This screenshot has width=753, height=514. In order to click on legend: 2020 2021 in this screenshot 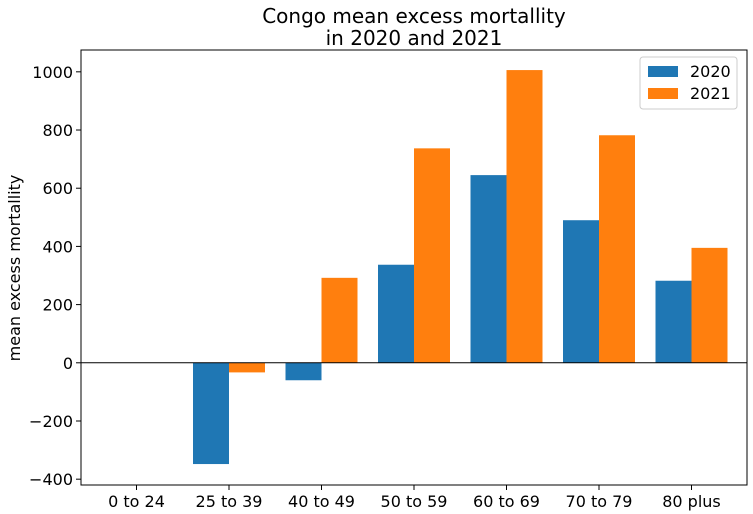, I will do `click(688, 83)`.